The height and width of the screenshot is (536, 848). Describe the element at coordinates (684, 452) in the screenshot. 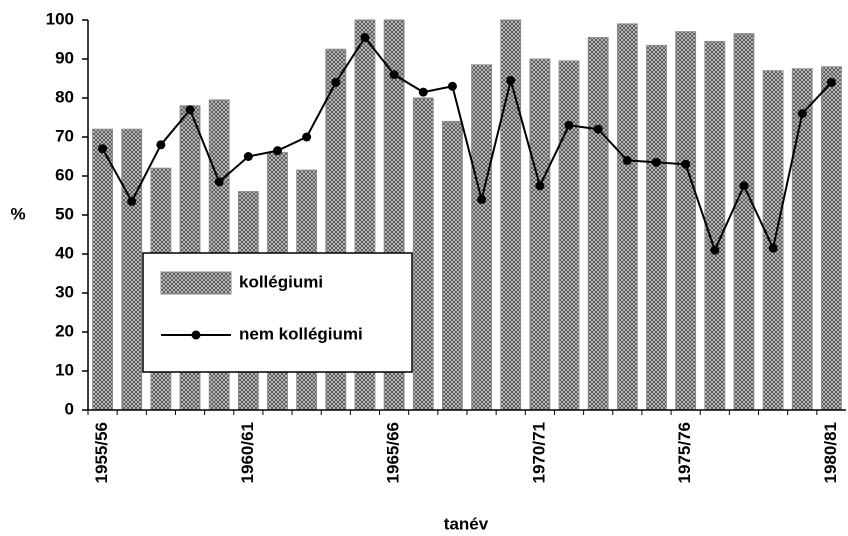

I see `x-tick-label: 1975/76` at that location.